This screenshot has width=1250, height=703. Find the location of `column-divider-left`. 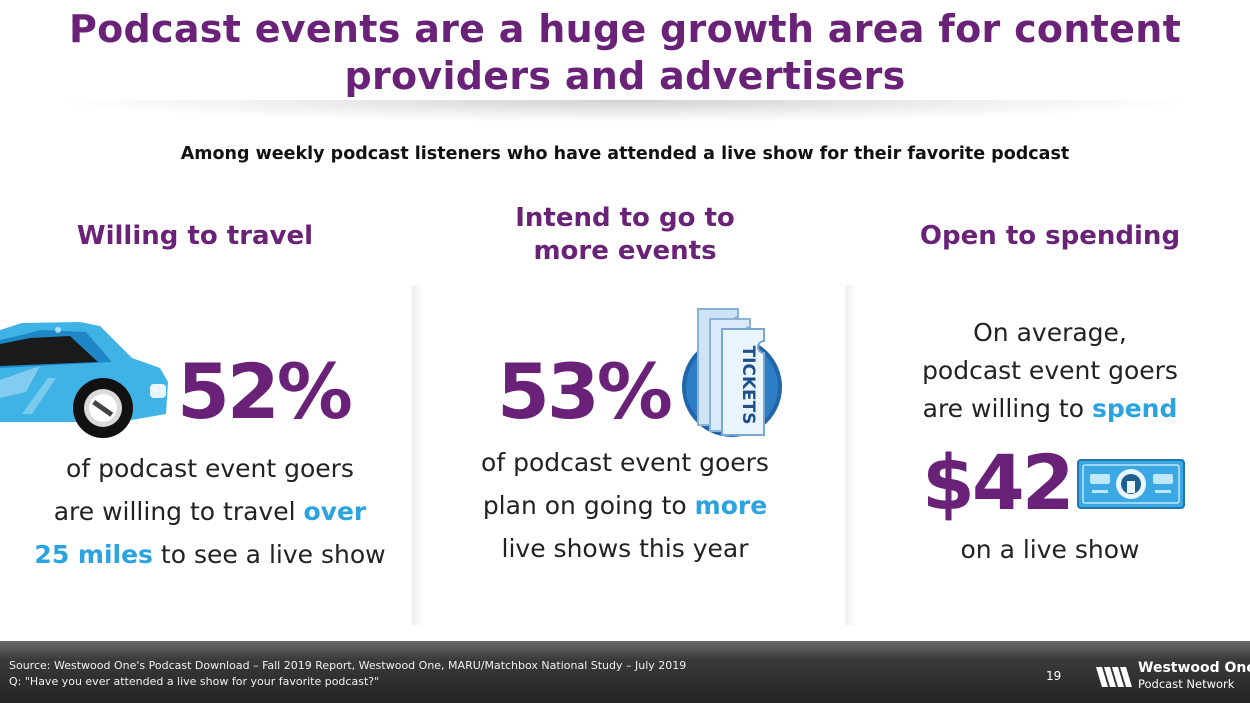

column-divider-left is located at coordinates (418, 455).